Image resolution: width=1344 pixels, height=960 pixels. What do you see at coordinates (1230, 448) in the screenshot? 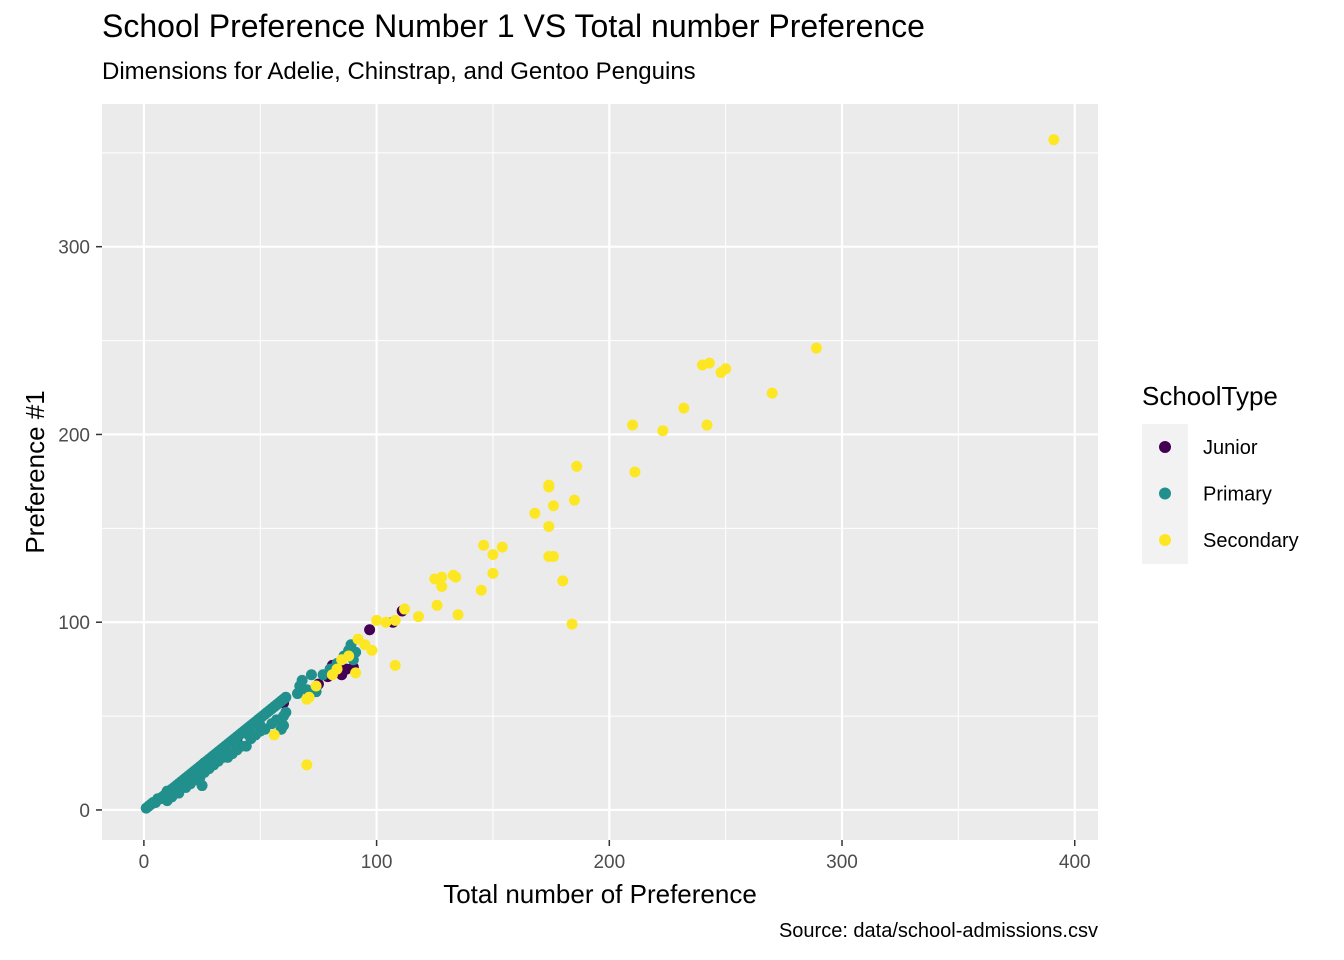
I see `legend-label-junior: Junior` at bounding box center [1230, 448].